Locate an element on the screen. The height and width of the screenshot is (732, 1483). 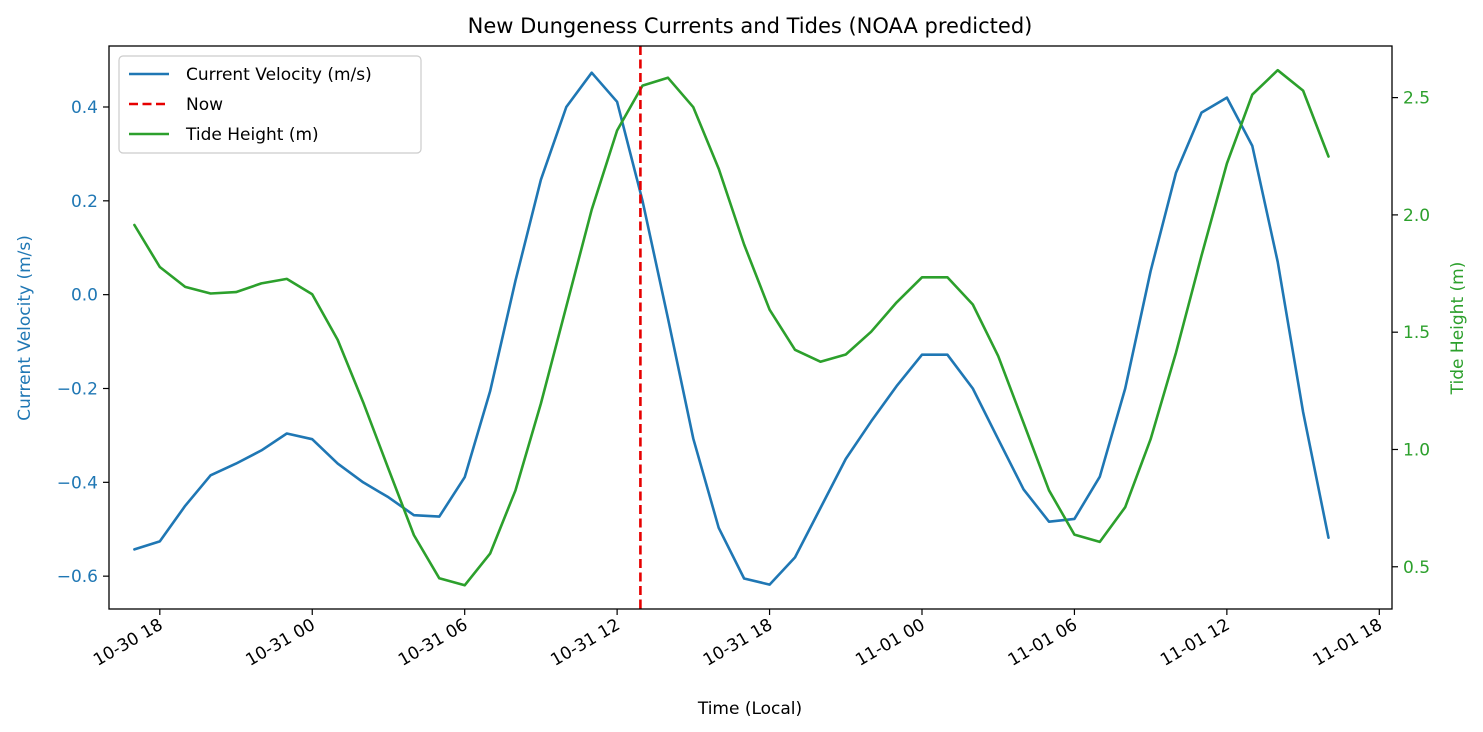
right-axis: 0.5 1.0 1.5 2.0 2.5 is located at coordinates (1411, 333).